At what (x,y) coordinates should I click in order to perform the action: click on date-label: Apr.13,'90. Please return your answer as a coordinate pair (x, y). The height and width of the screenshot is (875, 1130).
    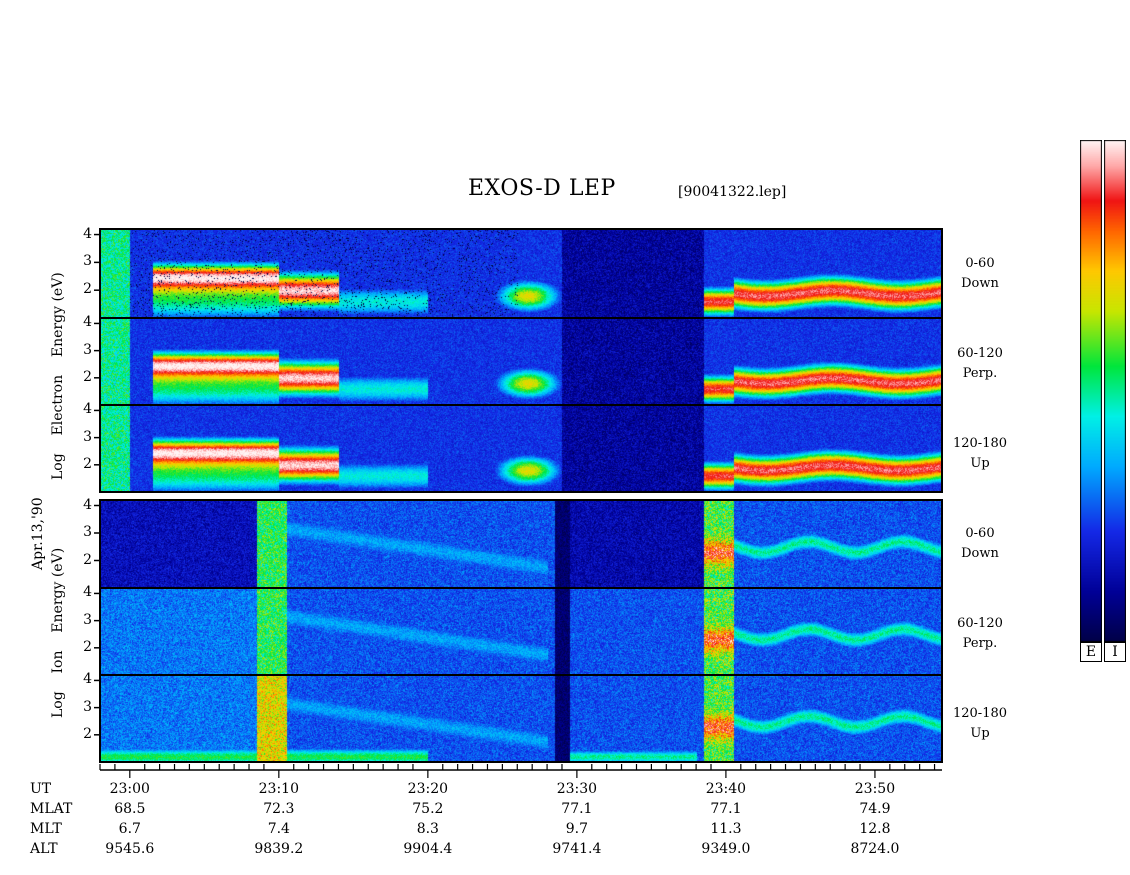
    Looking at the image, I should click on (38, 533).